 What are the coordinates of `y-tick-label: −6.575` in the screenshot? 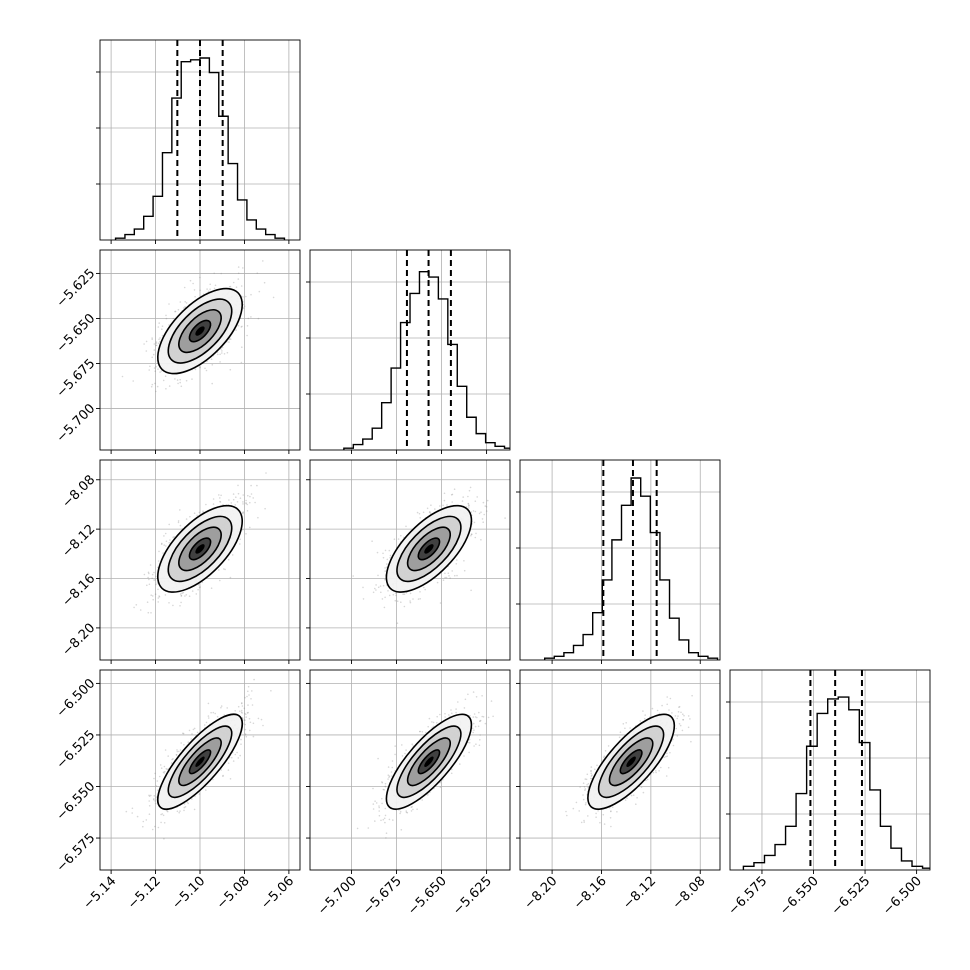 It's located at (76, 853).